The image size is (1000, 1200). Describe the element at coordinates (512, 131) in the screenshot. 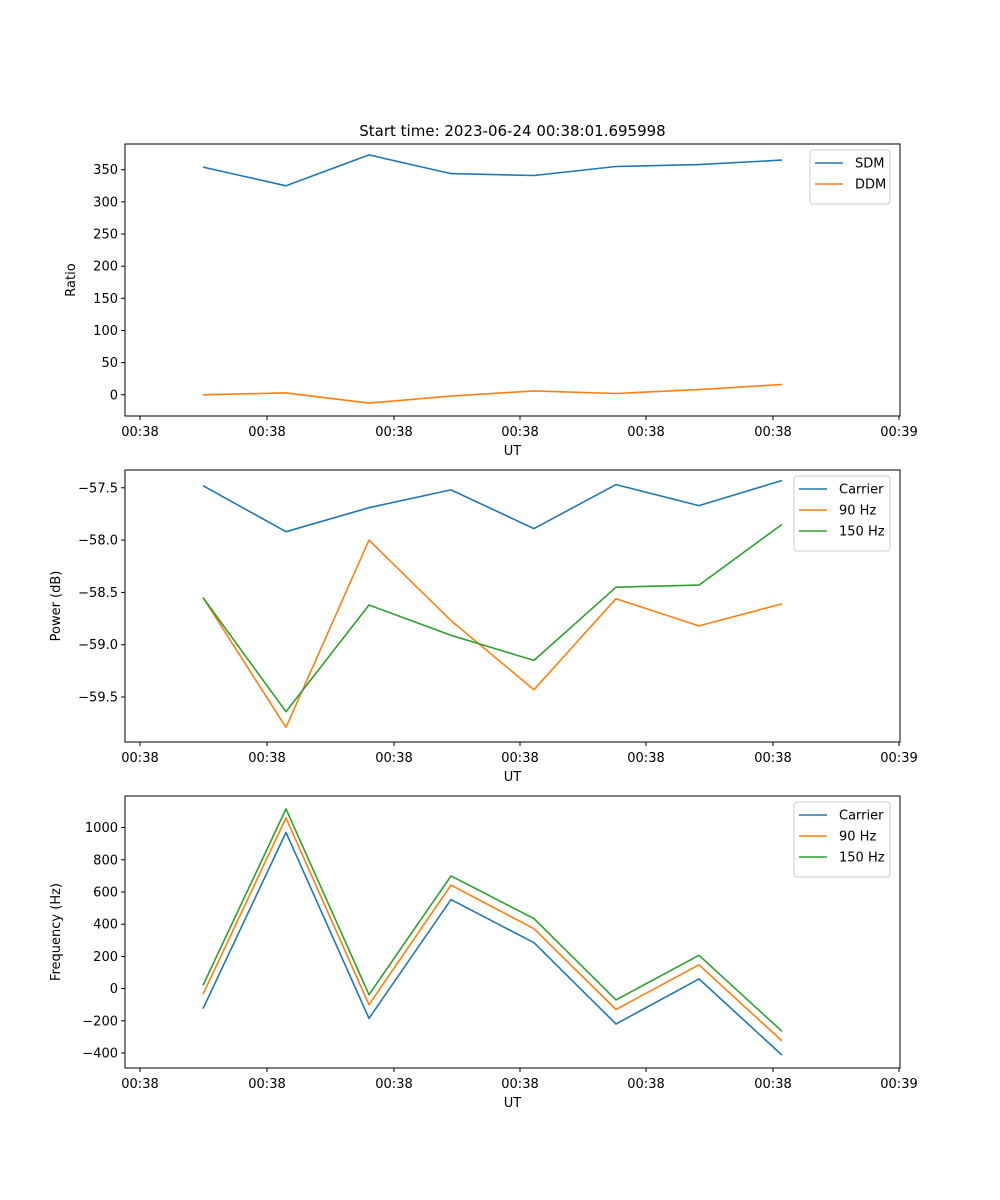

I see `figure-title: Start time: 2023-06-24 00:38:01.695998` at that location.